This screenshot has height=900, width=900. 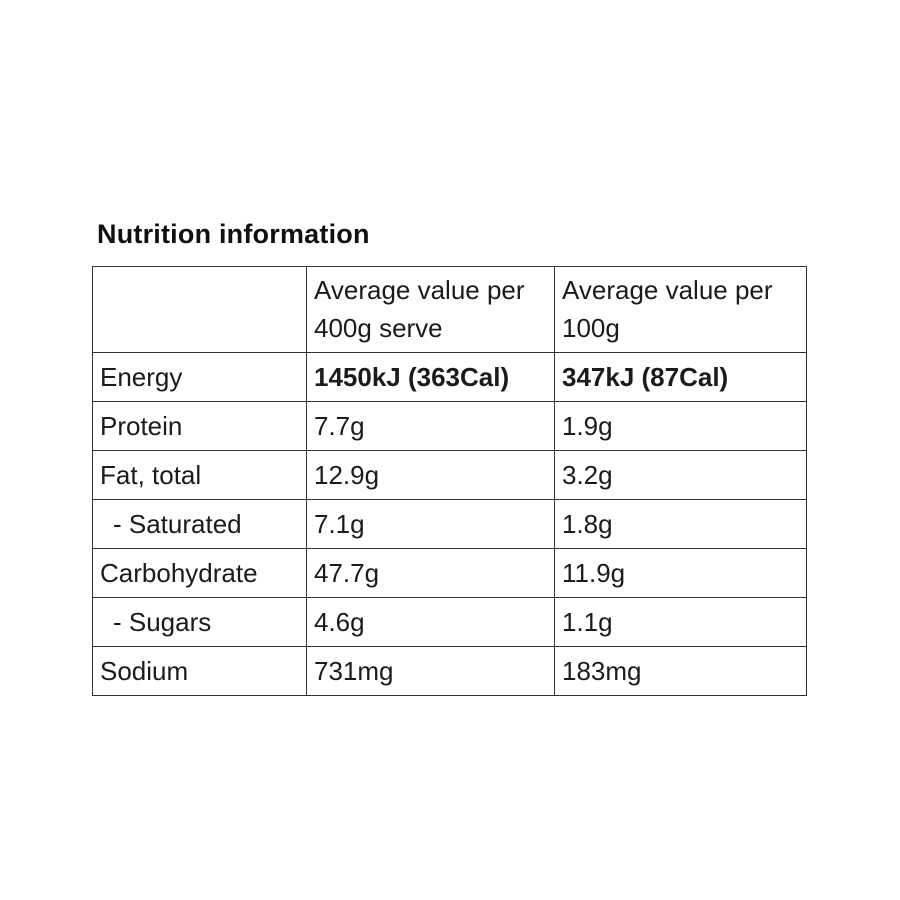 What do you see at coordinates (680, 426) in the screenshot?
I see `row-value-per-100g: 1.9g` at bounding box center [680, 426].